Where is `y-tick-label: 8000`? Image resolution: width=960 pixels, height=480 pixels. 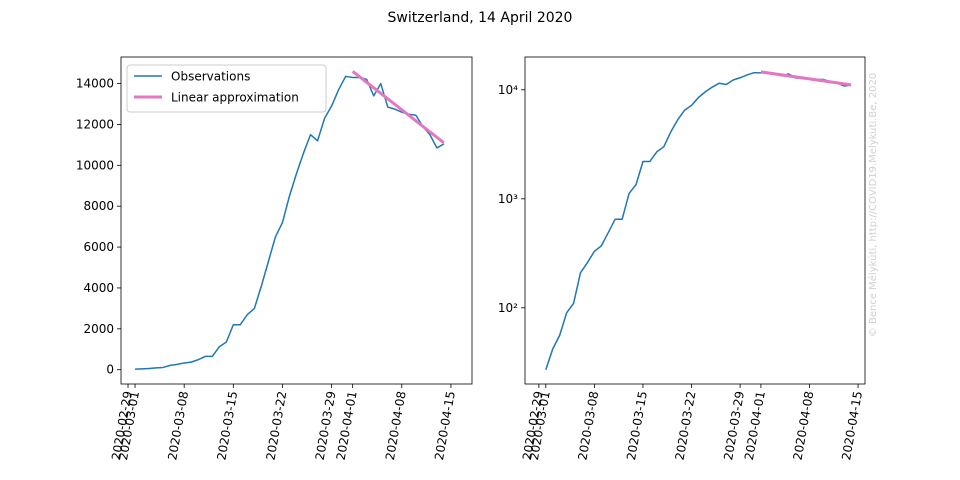 y-tick-label: 8000 is located at coordinates (98, 206).